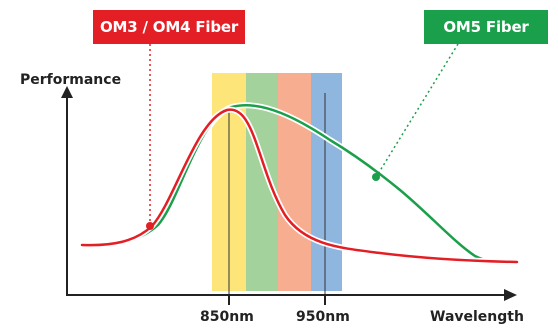  I want to click on band-blue, so click(326, 182).